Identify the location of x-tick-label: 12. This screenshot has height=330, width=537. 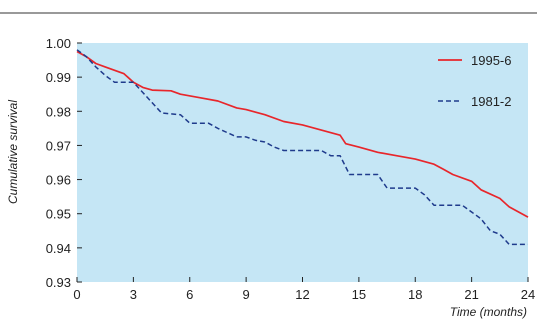
(302, 294).